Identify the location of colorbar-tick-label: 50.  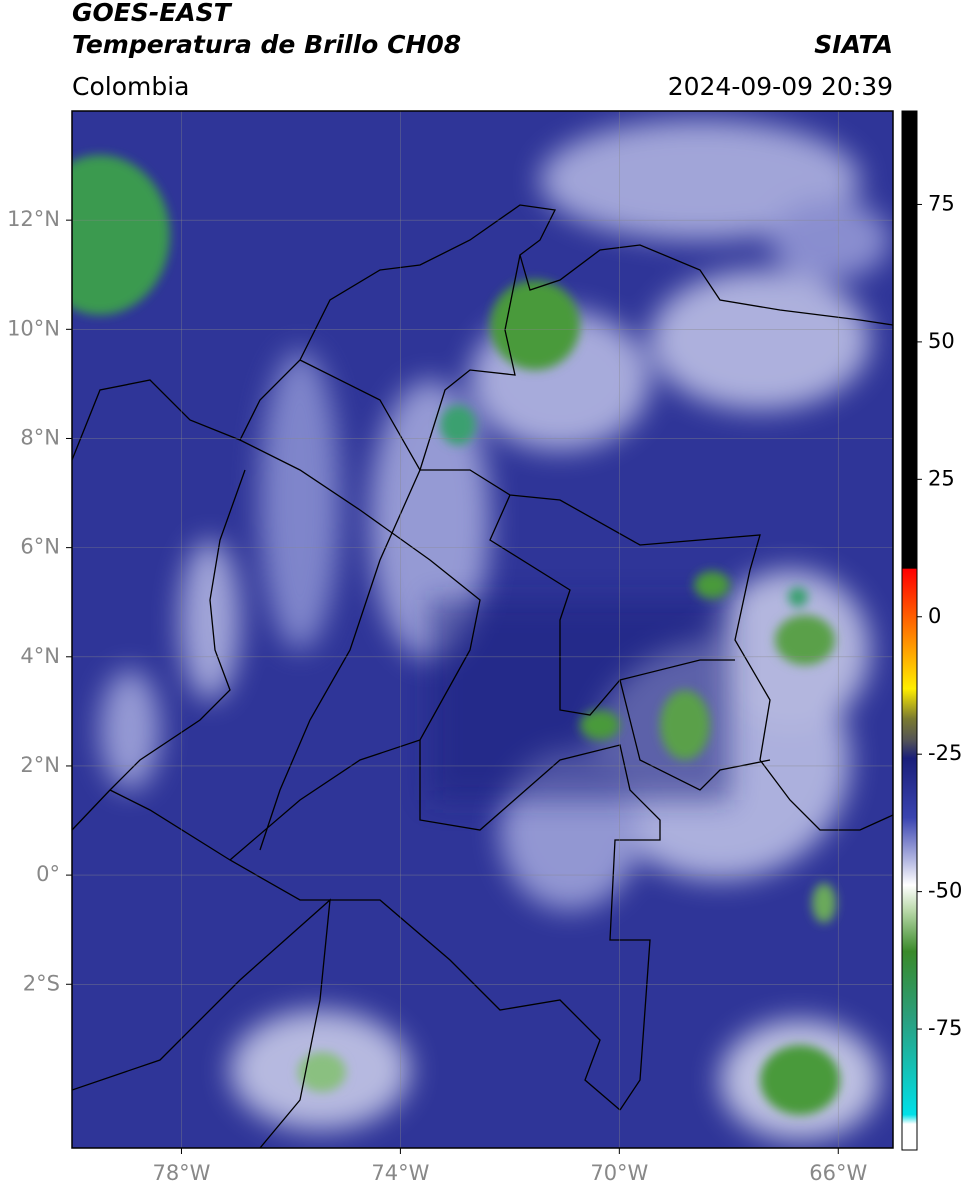
(941, 341).